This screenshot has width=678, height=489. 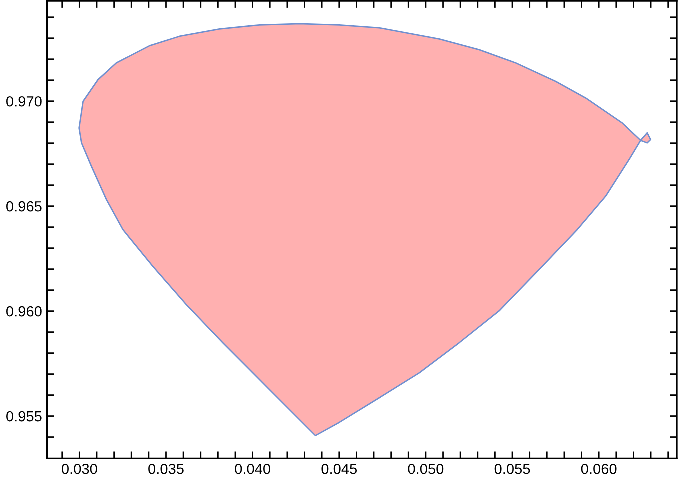 I want to click on x-tick-label: 0.030, so click(x=80, y=469).